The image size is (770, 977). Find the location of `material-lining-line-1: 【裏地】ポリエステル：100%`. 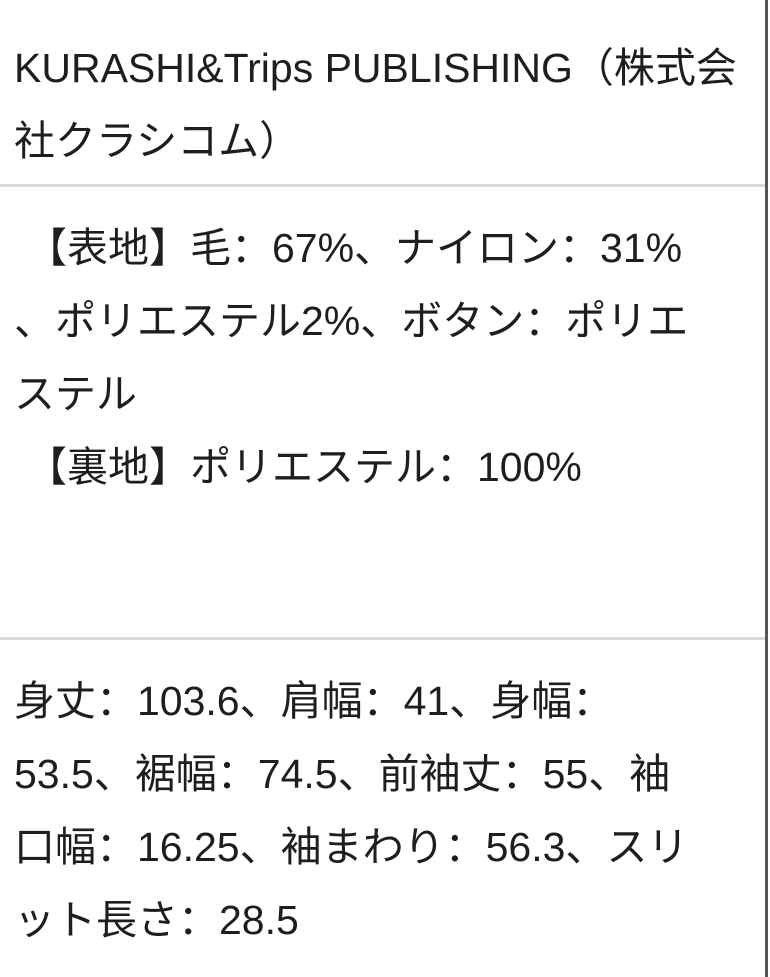

material-lining-line-1: 【裏地】ポリエステル：100% is located at coordinates (304, 467).